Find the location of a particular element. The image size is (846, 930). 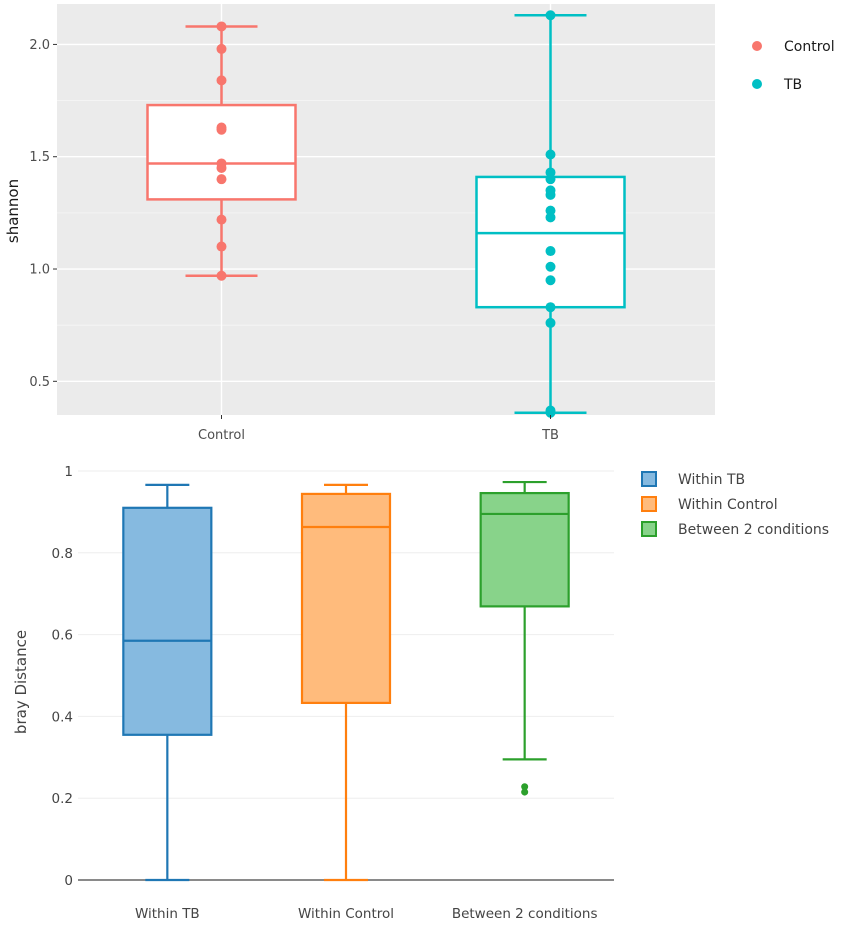

legend-key-control is located at coordinates (757, 46).